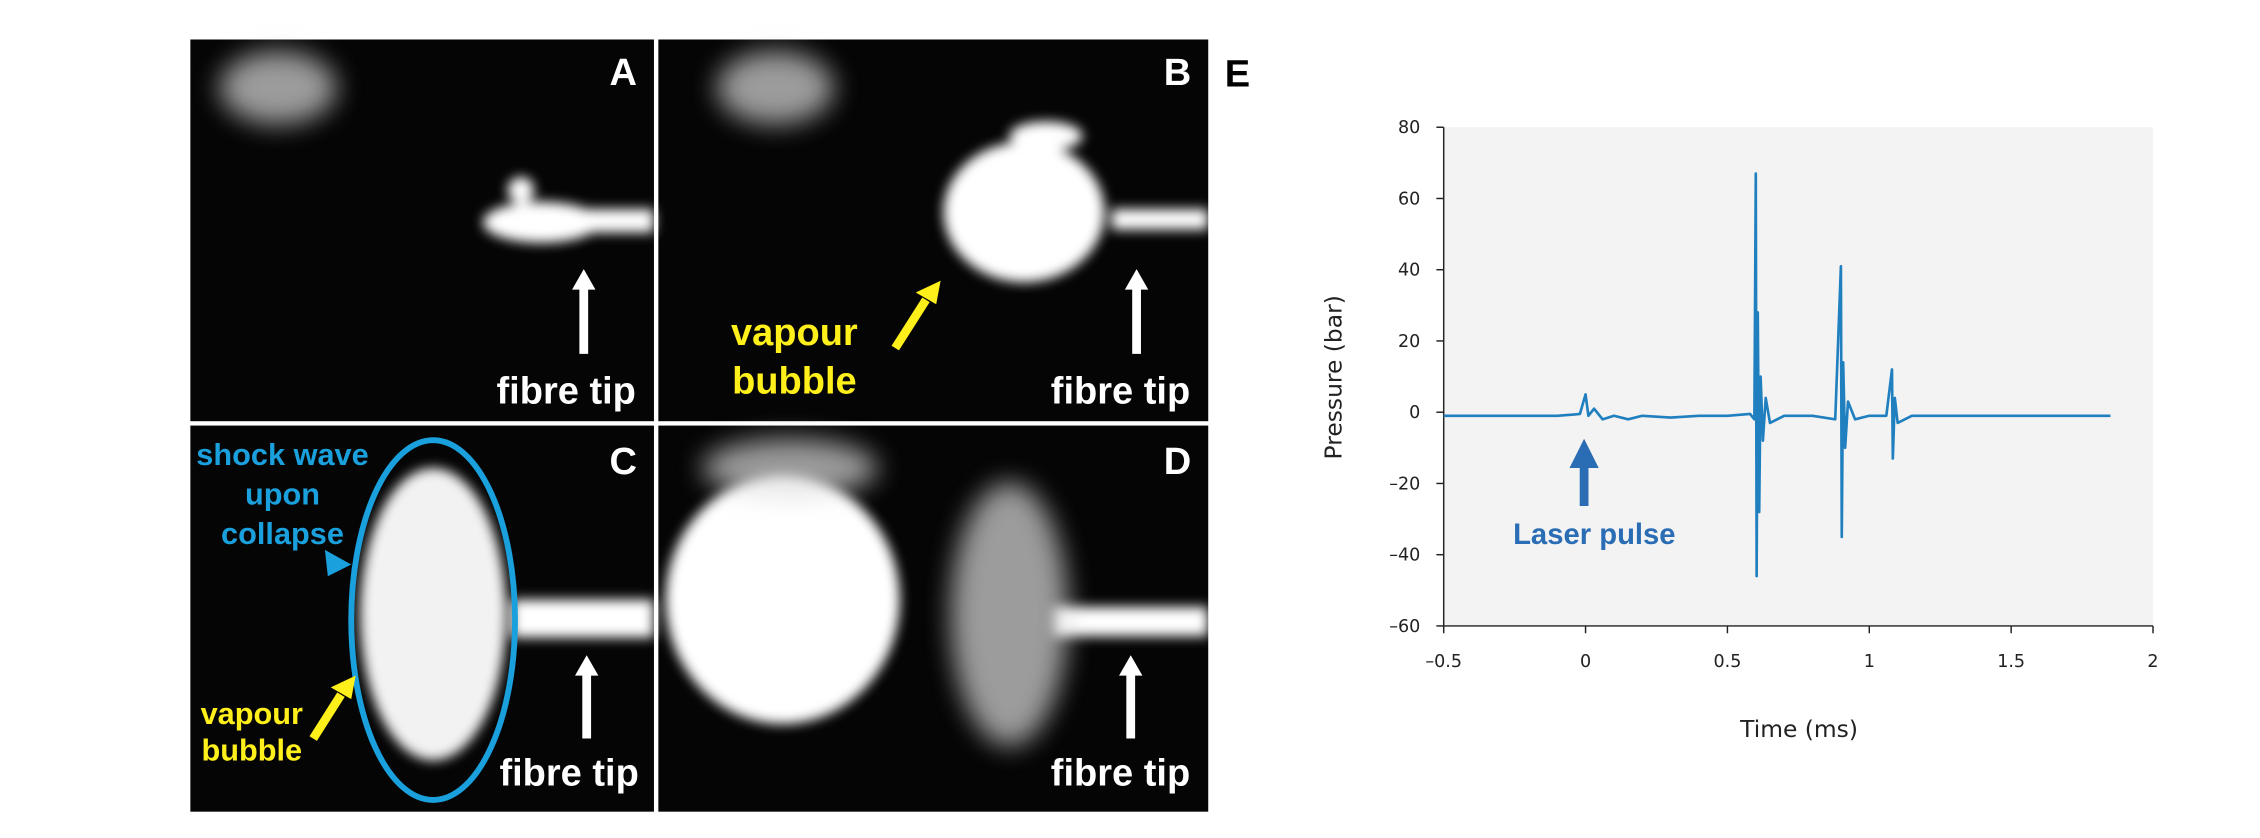 The width and height of the screenshot is (2260, 838). Describe the element at coordinates (1727, 662) in the screenshot. I see `x-tick-label: 0.5` at that location.